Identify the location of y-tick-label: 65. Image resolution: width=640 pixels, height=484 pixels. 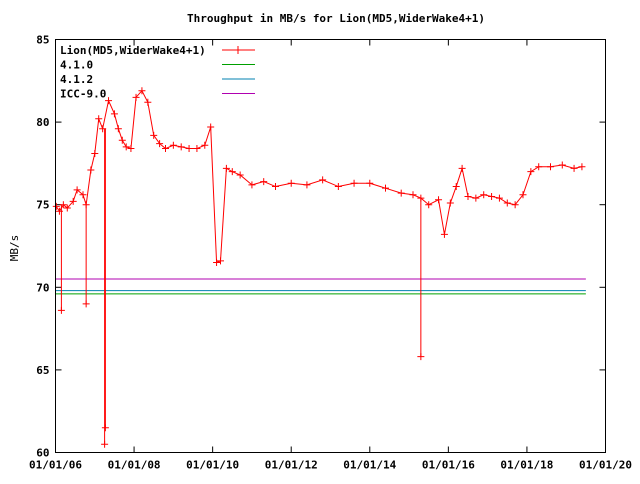
(42, 370).